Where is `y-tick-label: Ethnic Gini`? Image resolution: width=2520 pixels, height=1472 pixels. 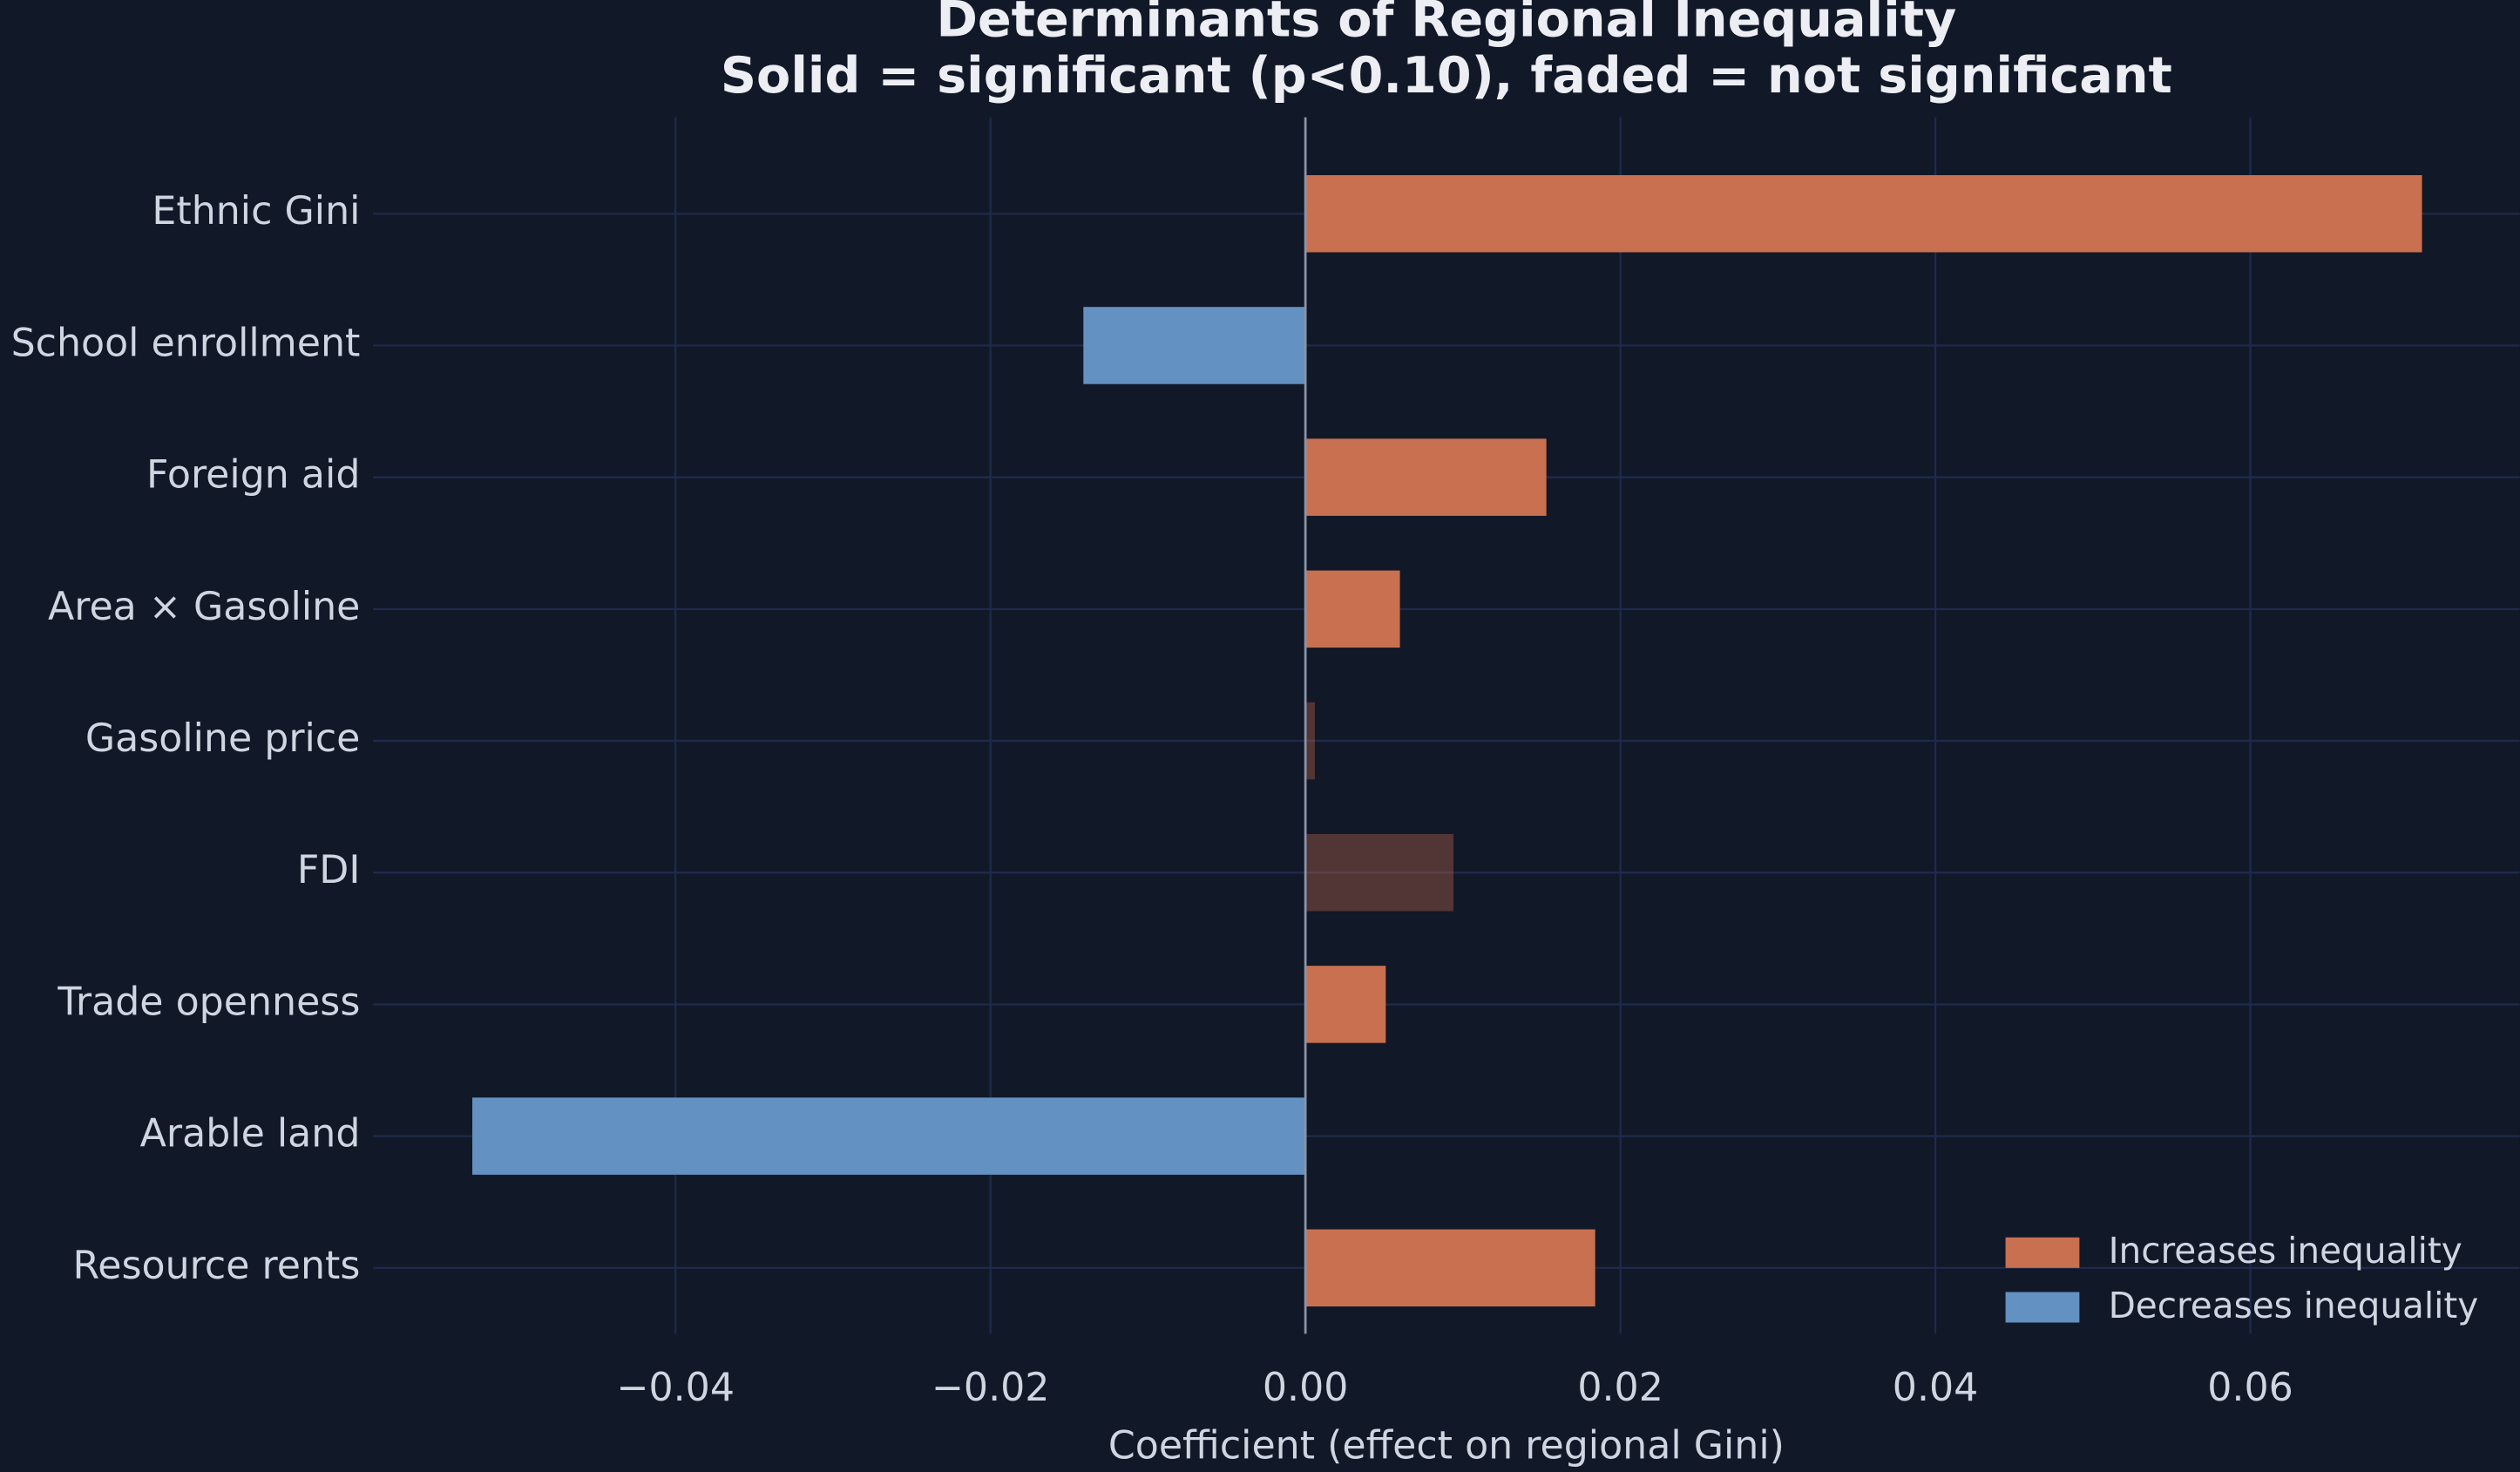
y-tick-label: Ethnic Gini is located at coordinates (256, 212).